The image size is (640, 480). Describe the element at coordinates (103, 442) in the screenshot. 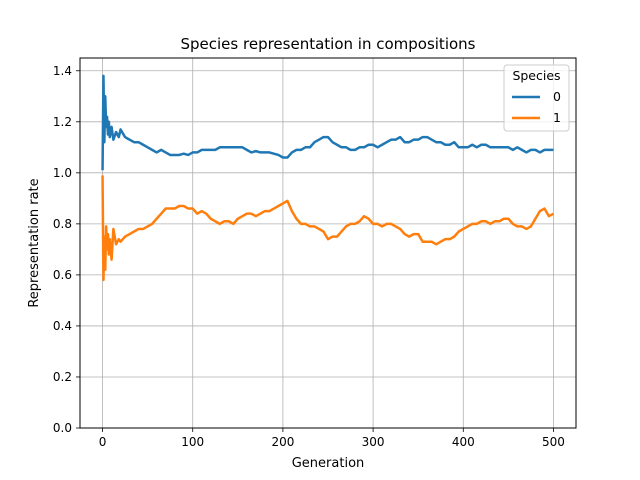

I see `x-tick-label: 0` at that location.